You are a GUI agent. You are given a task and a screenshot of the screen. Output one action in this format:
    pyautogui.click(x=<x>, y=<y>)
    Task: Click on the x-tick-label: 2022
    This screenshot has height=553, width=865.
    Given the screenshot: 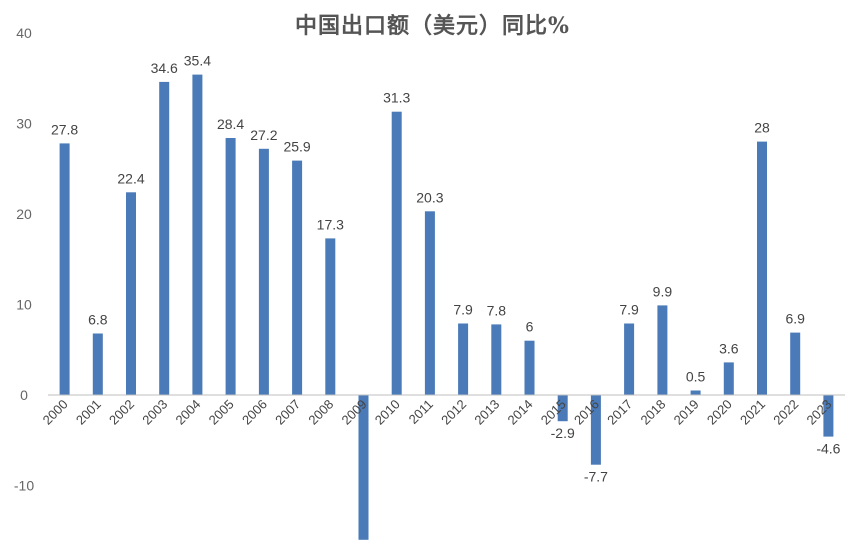 What is the action you would take?
    pyautogui.click(x=785, y=412)
    